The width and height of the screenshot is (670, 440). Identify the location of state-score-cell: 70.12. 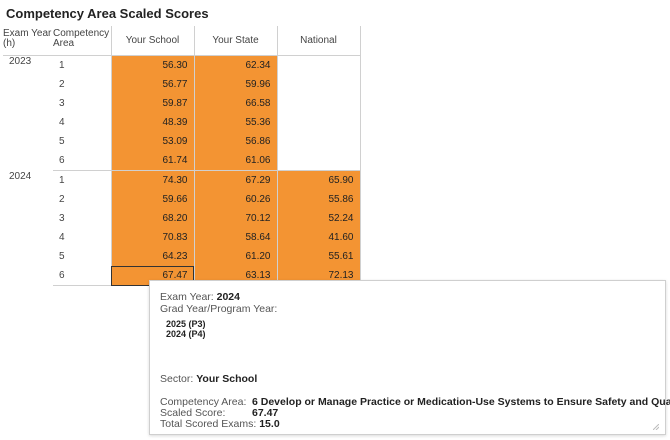
(236, 218).